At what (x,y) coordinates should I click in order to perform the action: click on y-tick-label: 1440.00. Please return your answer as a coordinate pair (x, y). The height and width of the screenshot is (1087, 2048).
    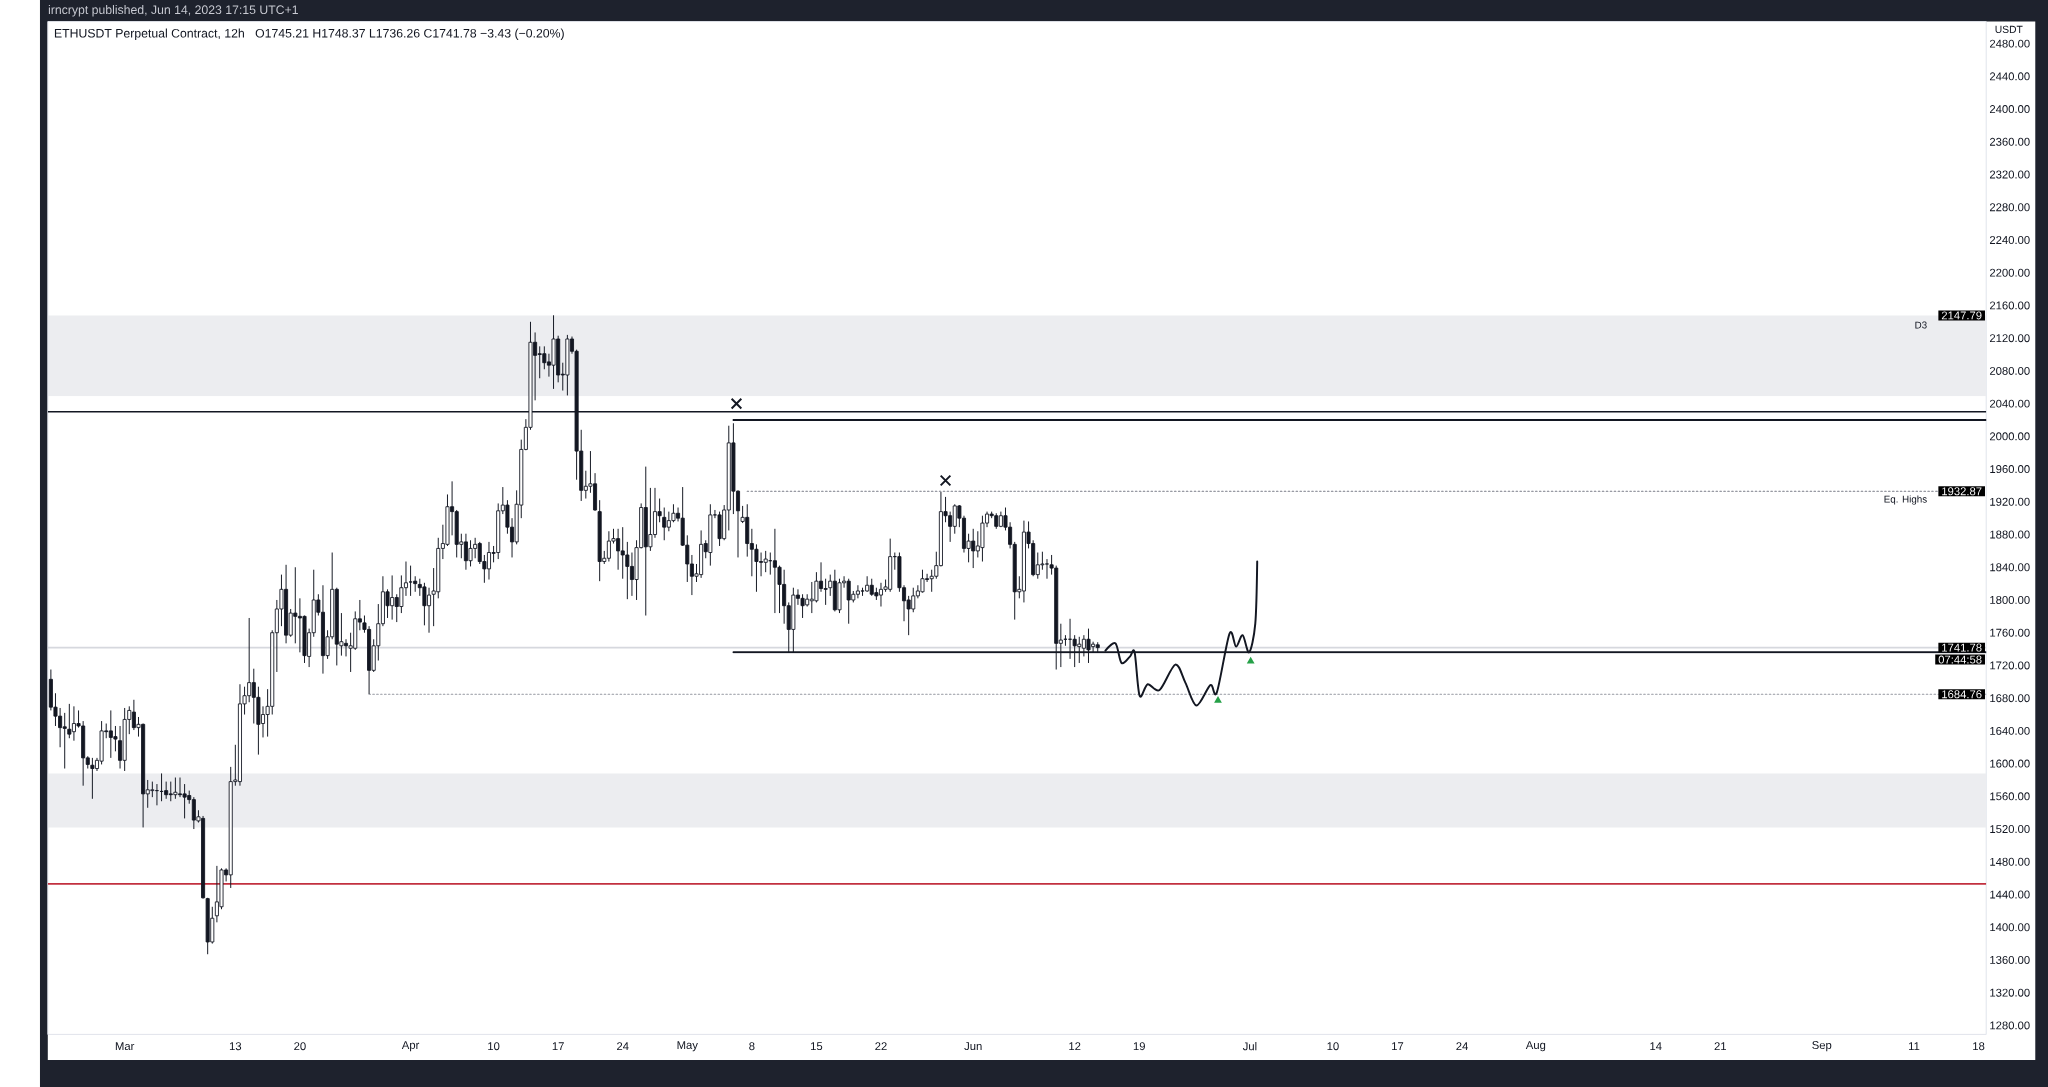
    Looking at the image, I should click on (2010, 894).